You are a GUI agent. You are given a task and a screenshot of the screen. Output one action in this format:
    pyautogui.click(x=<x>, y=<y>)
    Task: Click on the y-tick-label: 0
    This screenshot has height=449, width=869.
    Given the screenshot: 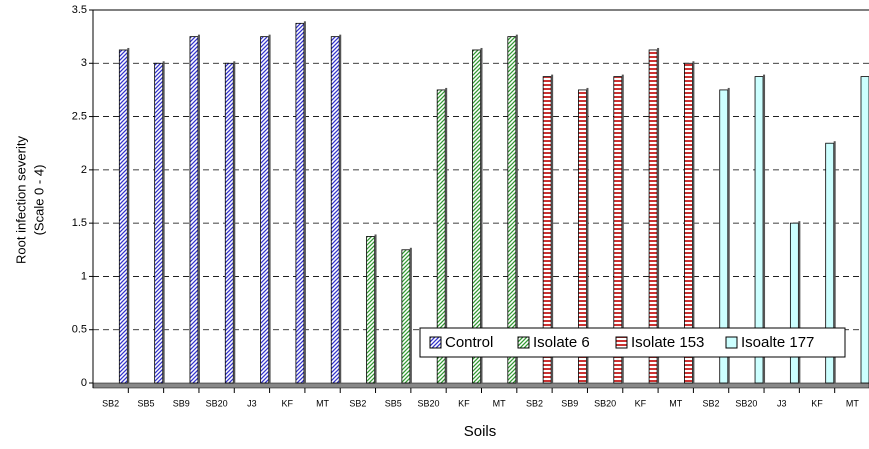 What is the action you would take?
    pyautogui.click(x=84, y=383)
    